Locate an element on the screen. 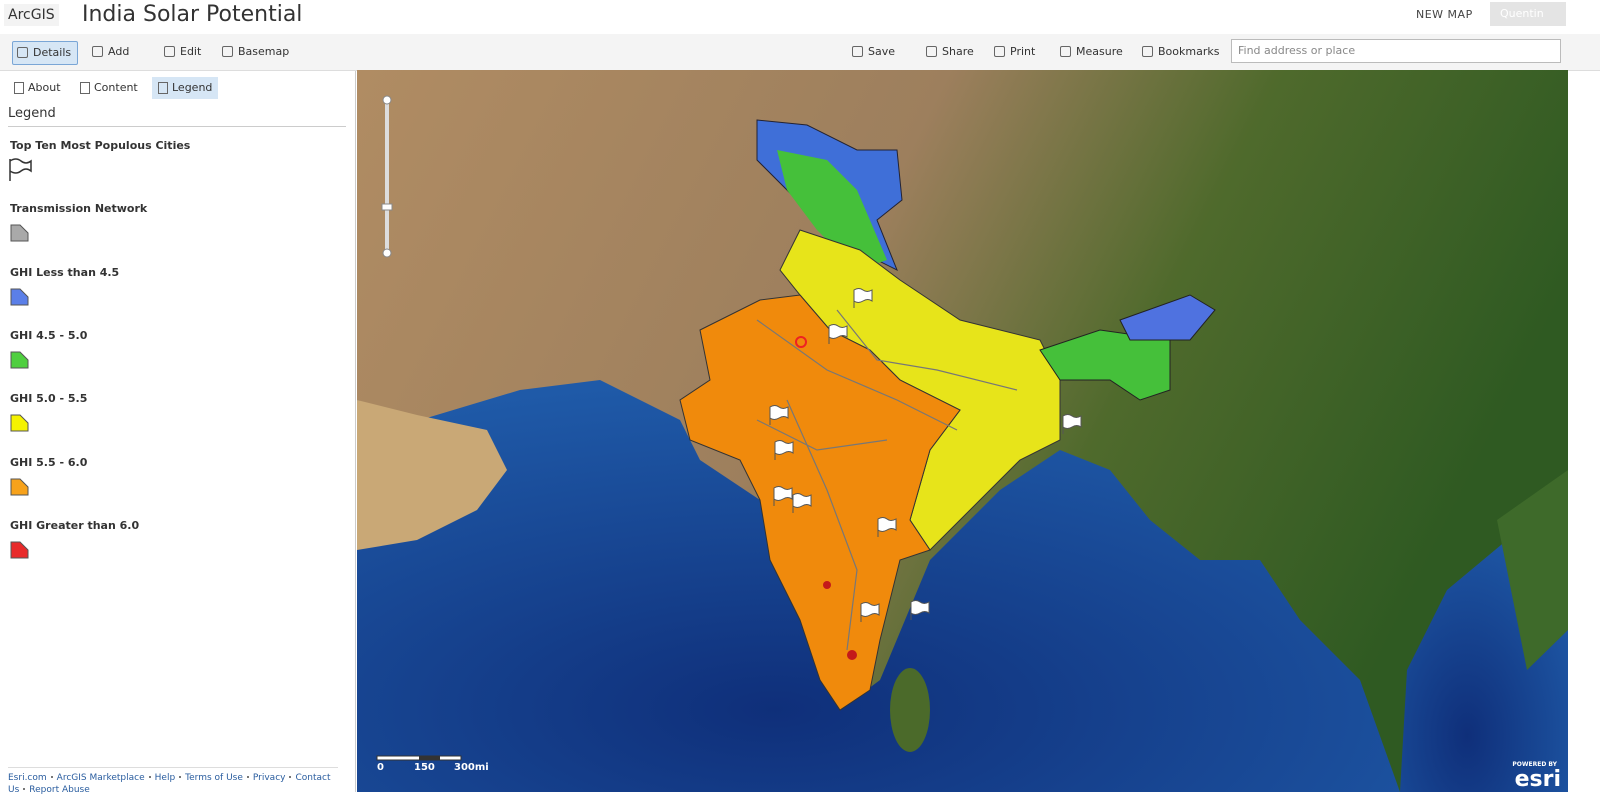  land-east is located at coordinates (1532, 570).